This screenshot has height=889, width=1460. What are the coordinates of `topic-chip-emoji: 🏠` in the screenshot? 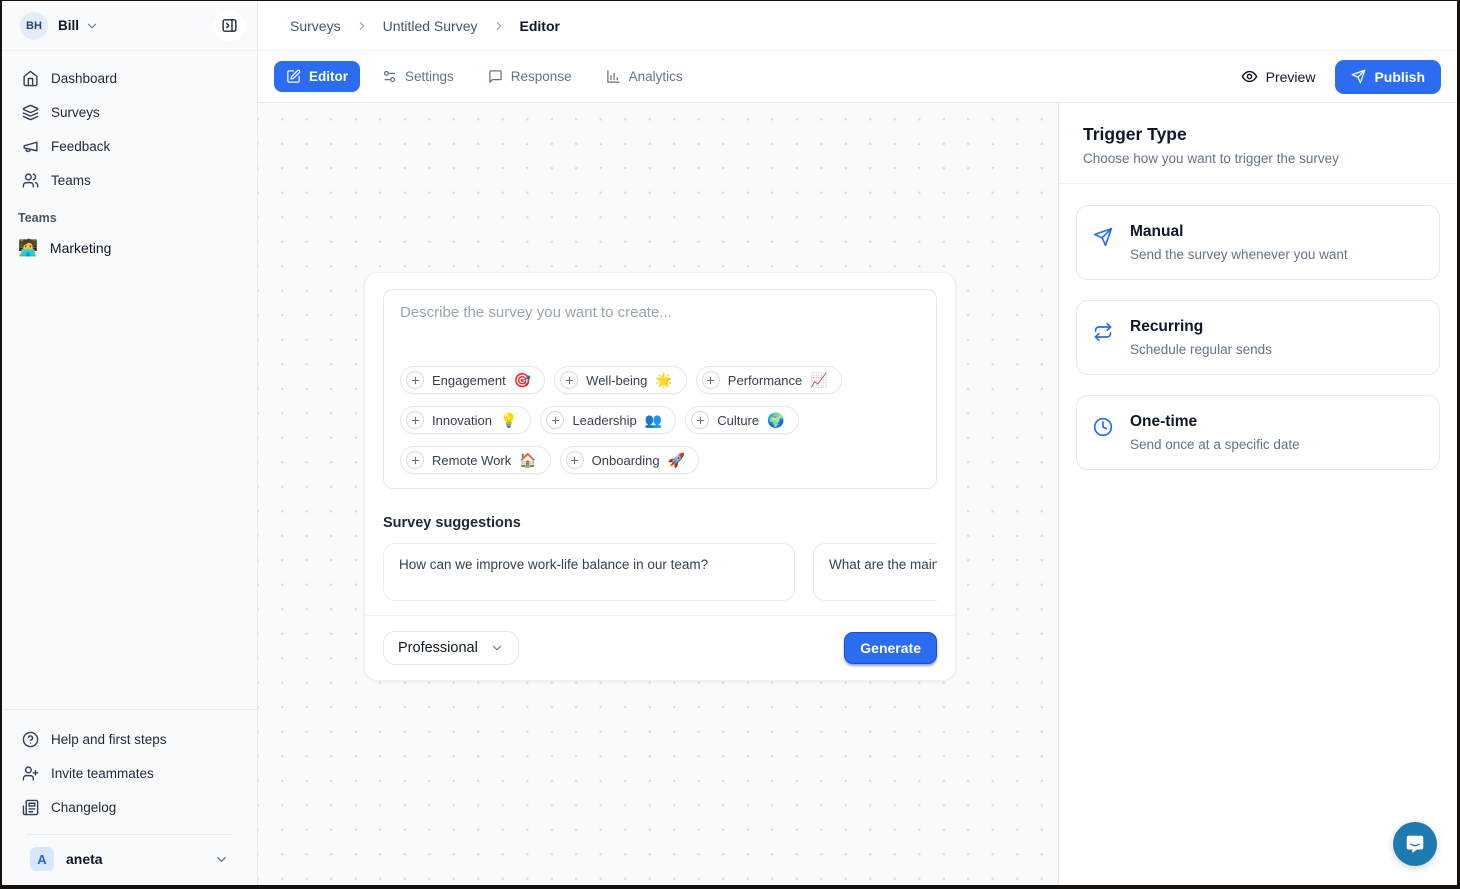 It's located at (528, 459).